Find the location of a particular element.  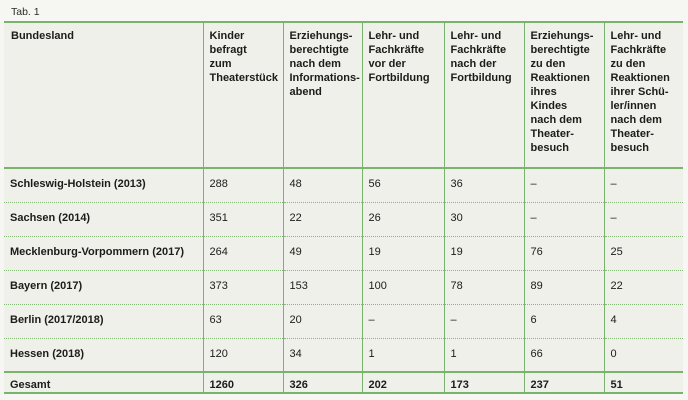

cell-value: 63 is located at coordinates (242, 321).